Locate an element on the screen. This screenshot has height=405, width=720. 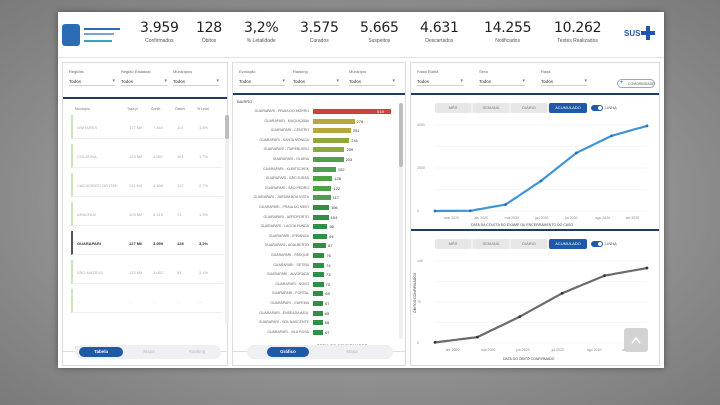
filter-faixa-etaria: Faixa Etária Todos is located at coordinates (440, 77).